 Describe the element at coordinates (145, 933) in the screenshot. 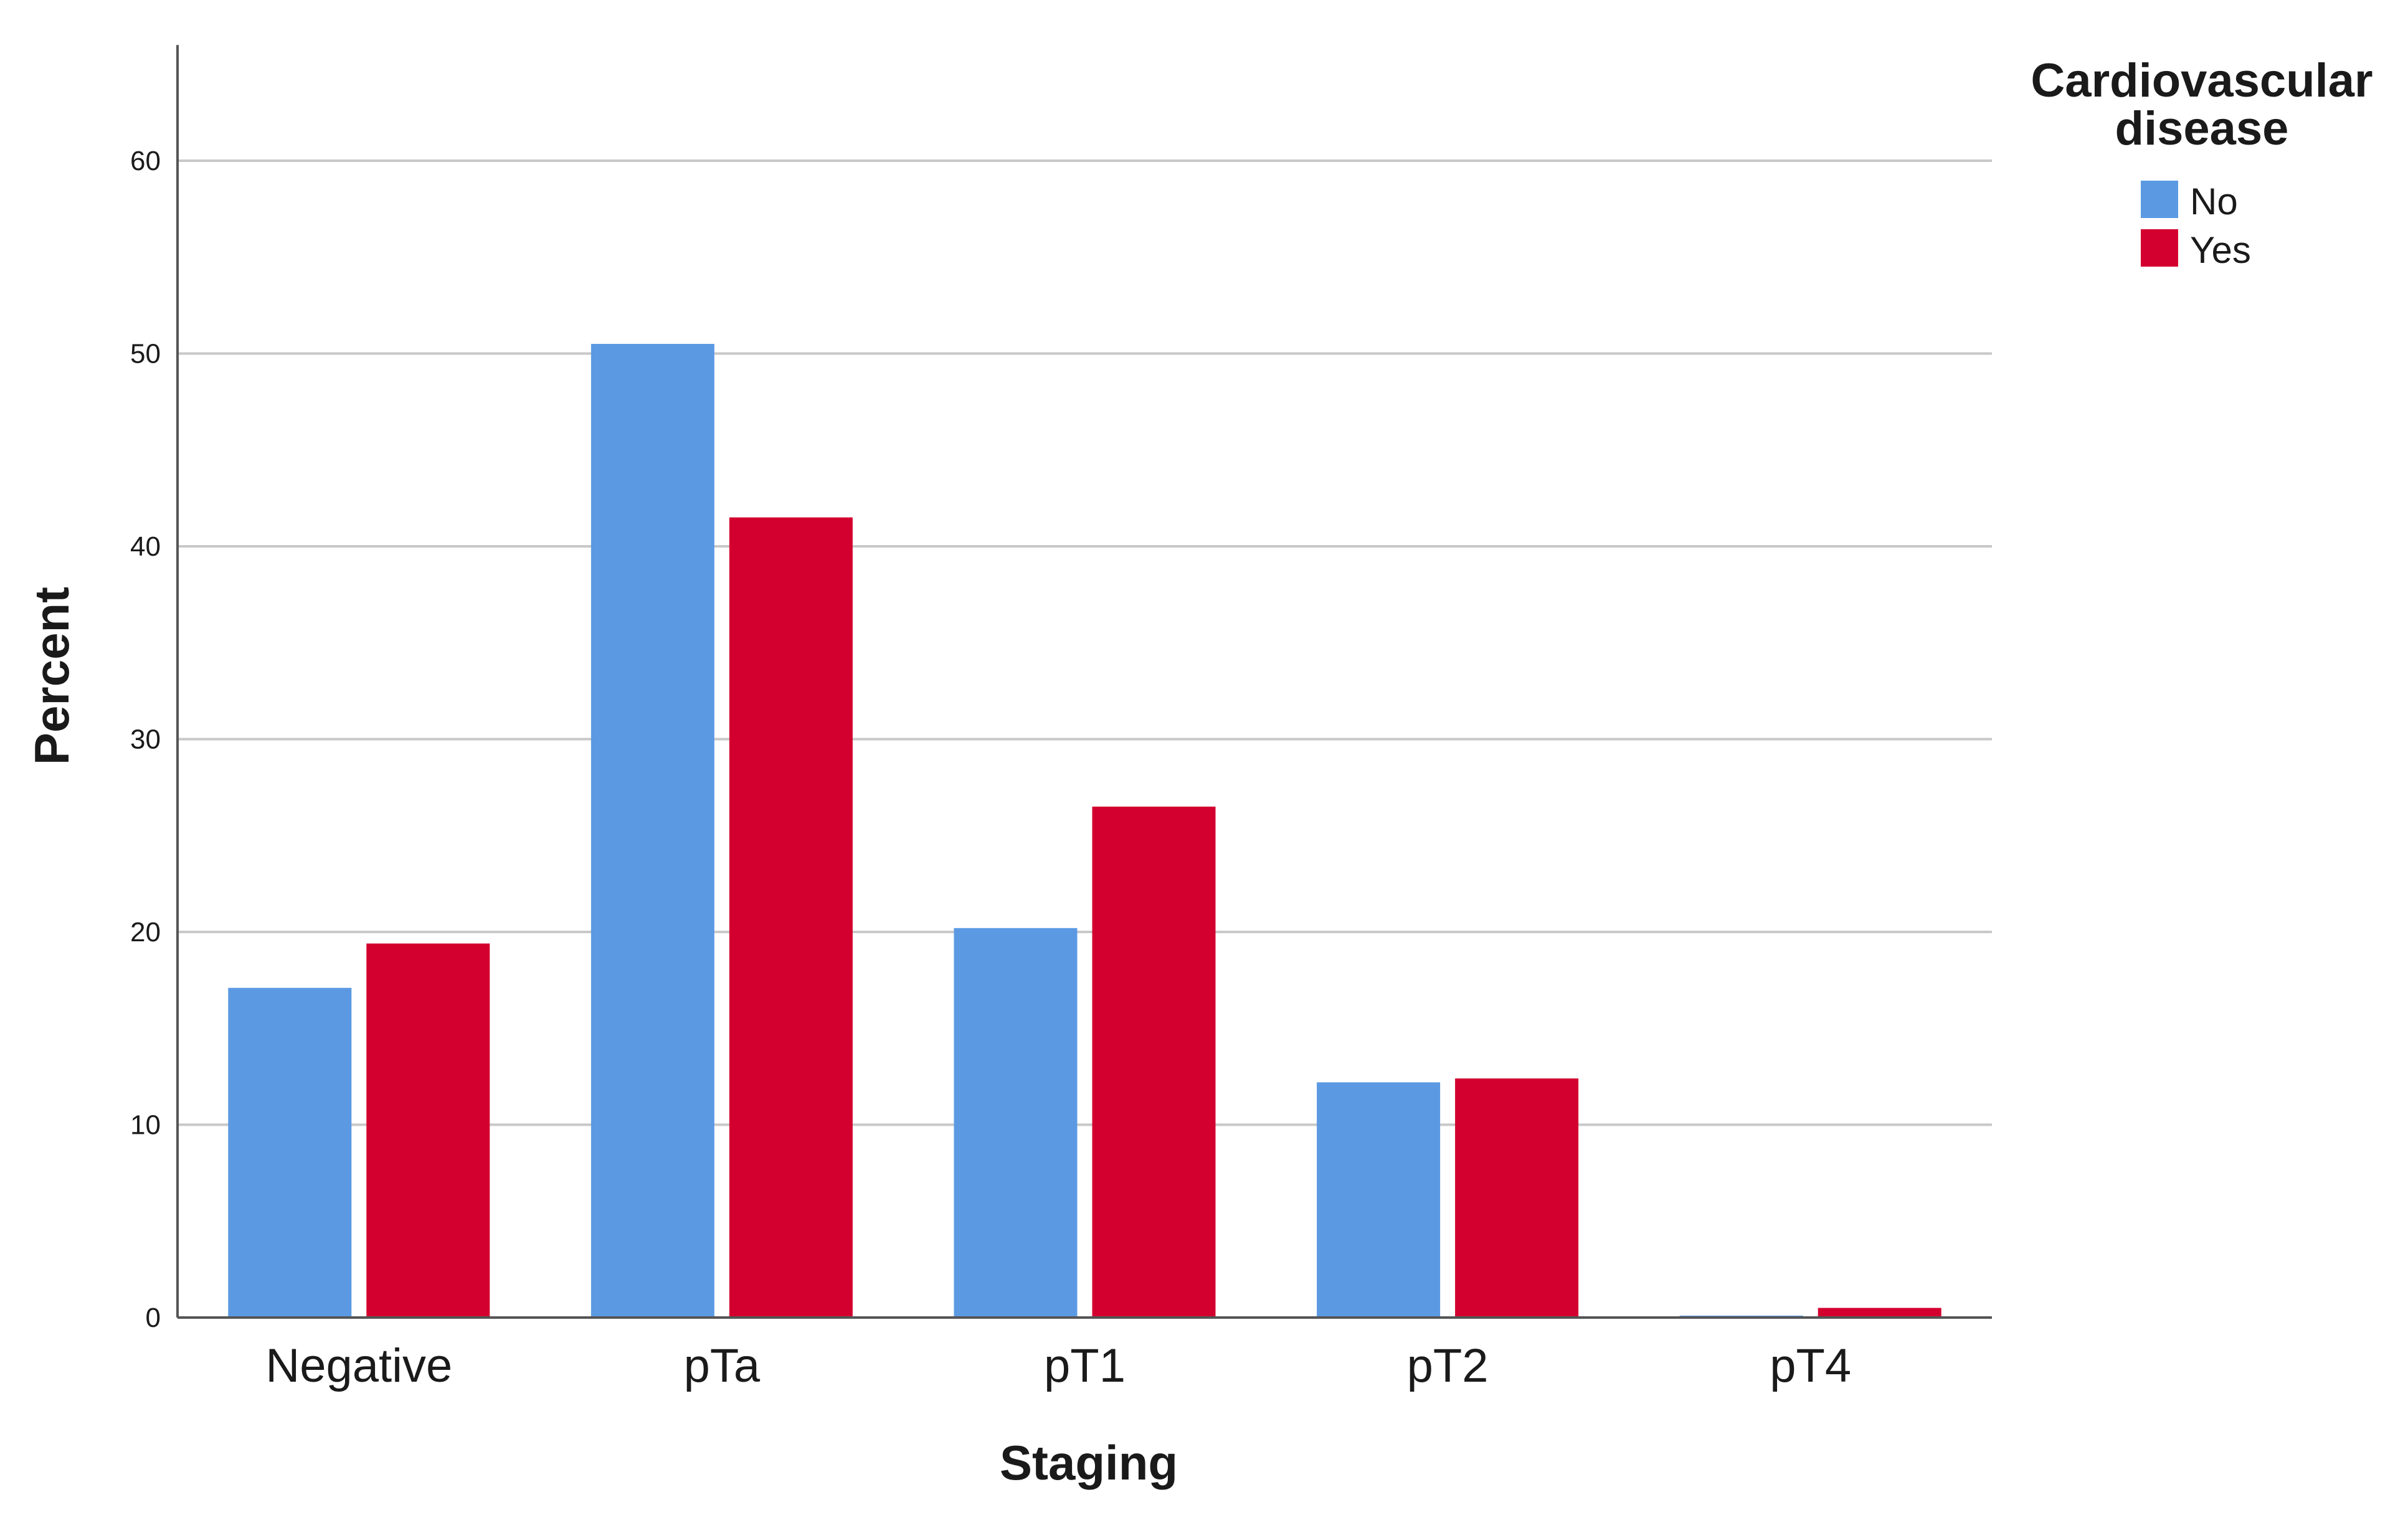

I see `y-tick-label-20: 20` at that location.